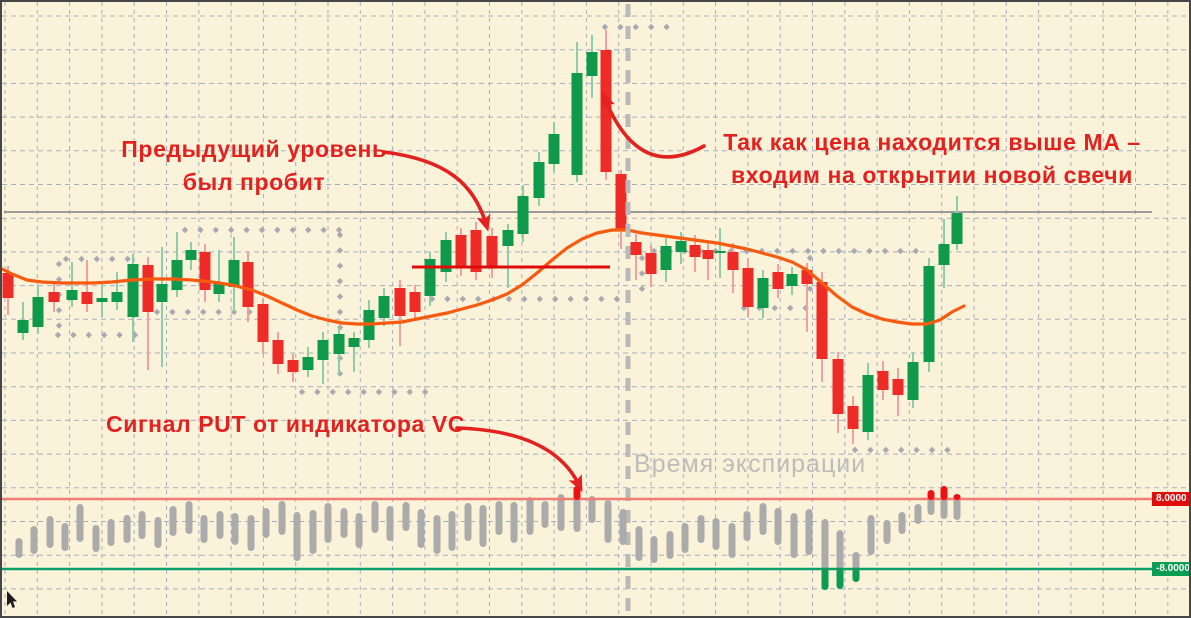 The width and height of the screenshot is (1191, 618). I want to click on annotation-put-signal: Сигнал PUT от индикатора VC, so click(285, 424).